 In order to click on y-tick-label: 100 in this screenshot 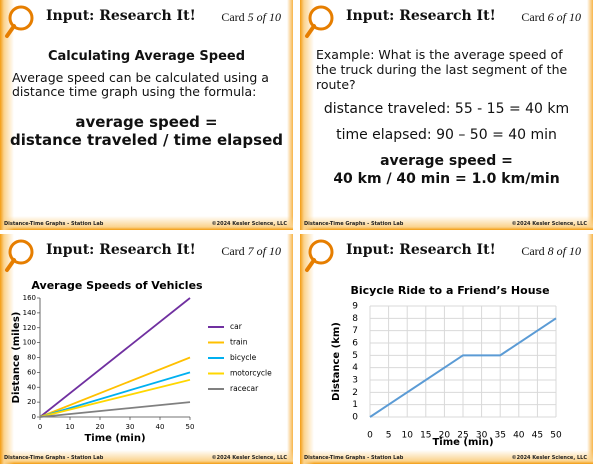, I will do `click(29, 343)`.